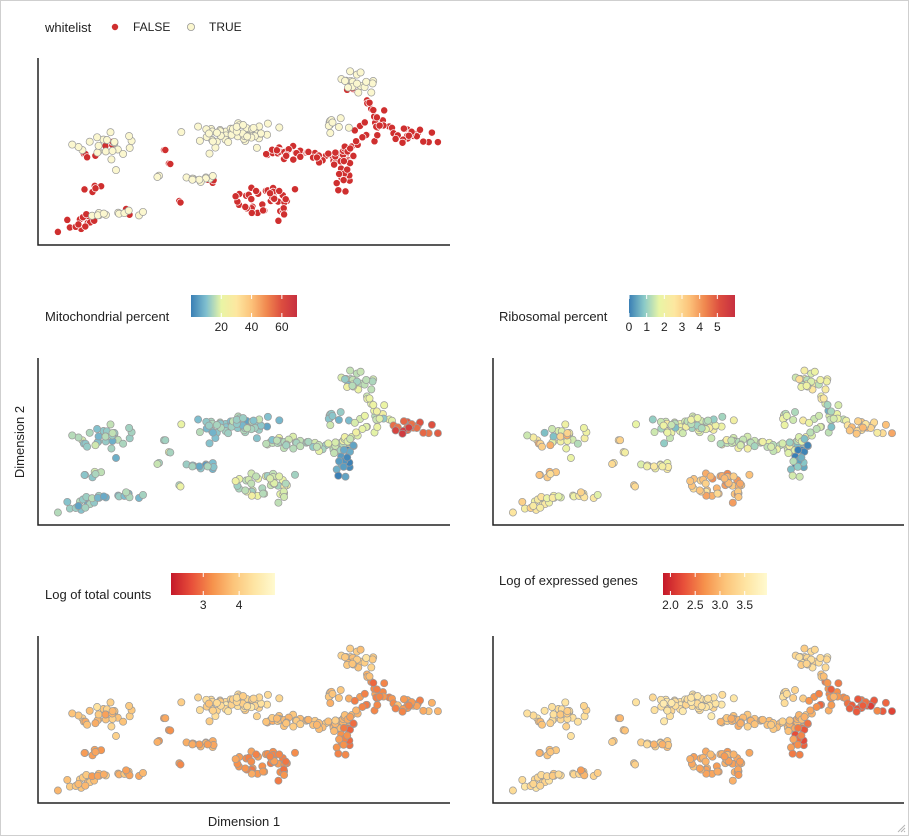 This screenshot has width=909, height=837. Describe the element at coordinates (901, 828) in the screenshot. I see `resize-grip-icon` at that location.